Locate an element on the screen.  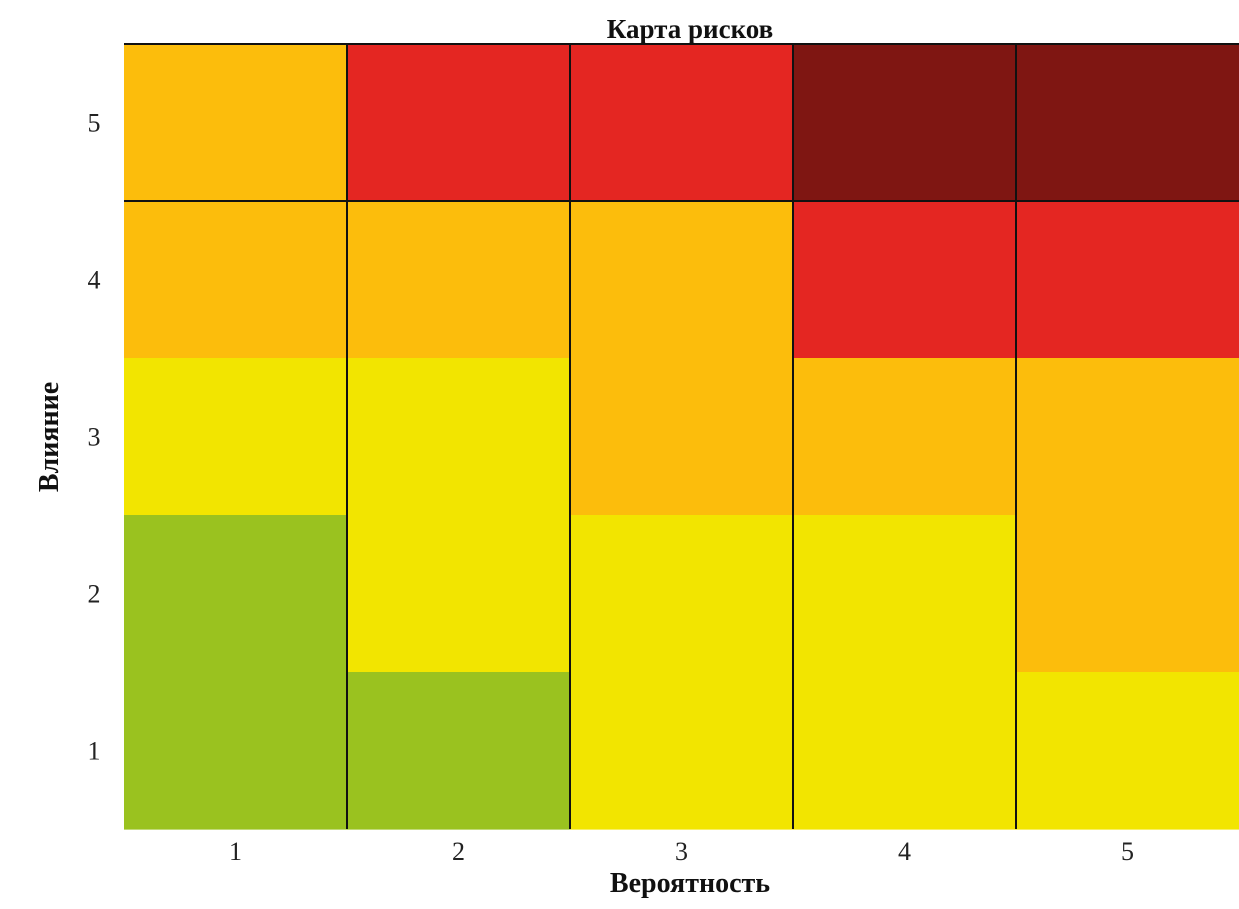
x-tick-label: 3 is located at coordinates (681, 851).